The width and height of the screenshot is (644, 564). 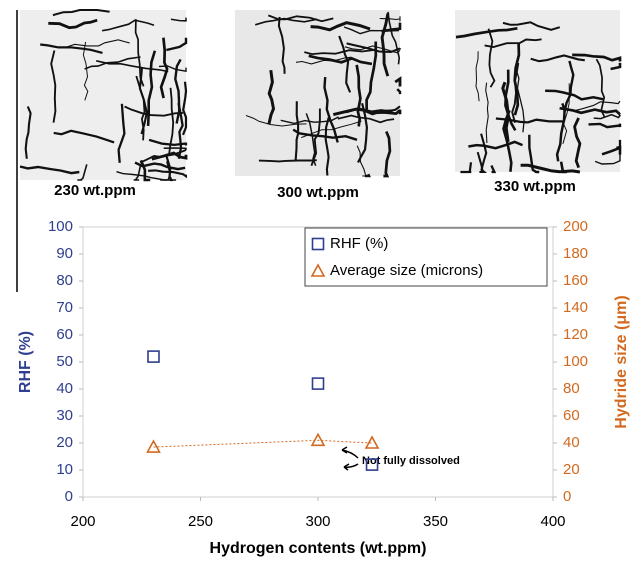 What do you see at coordinates (263, 443) in the screenshot?
I see `series-line` at bounding box center [263, 443].